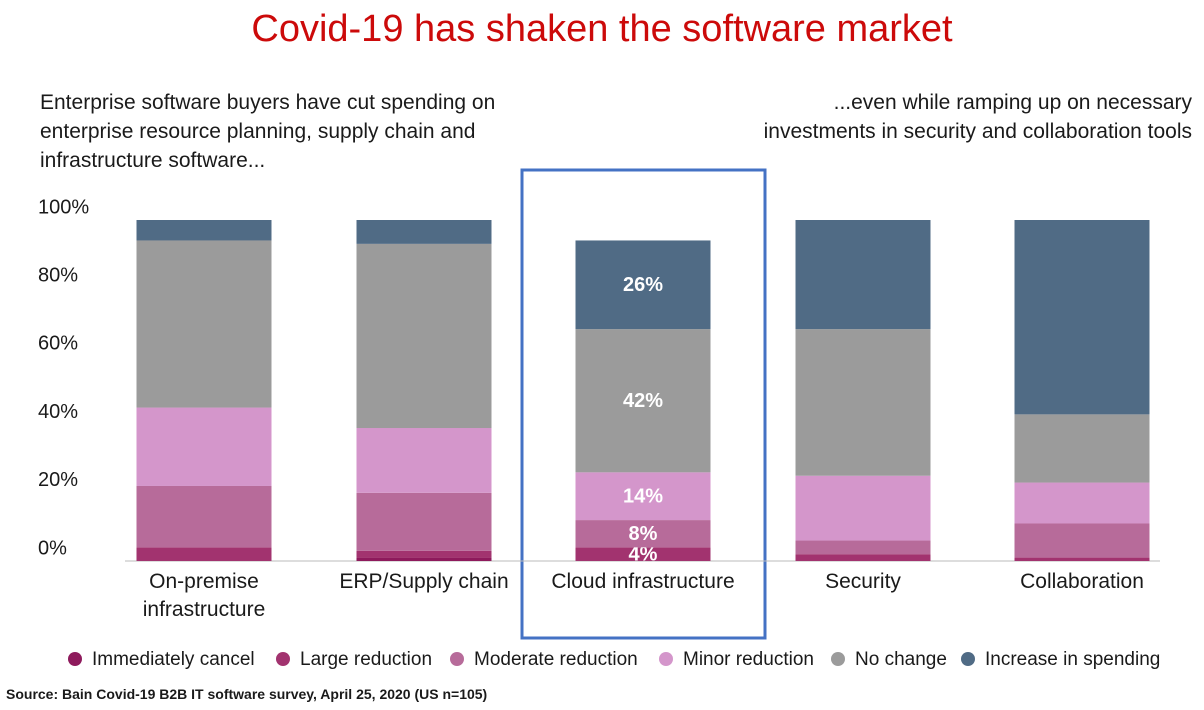  Describe the element at coordinates (863, 581) in the screenshot. I see `x-tick-label: Security` at that location.